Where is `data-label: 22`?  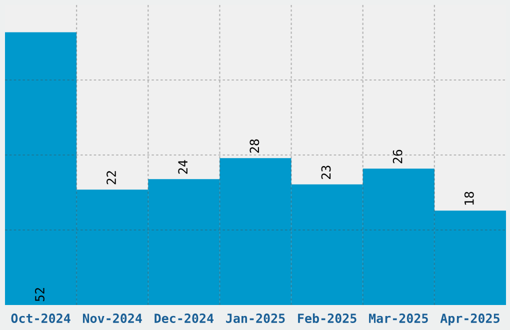
data-label: 22 is located at coordinates (111, 177).